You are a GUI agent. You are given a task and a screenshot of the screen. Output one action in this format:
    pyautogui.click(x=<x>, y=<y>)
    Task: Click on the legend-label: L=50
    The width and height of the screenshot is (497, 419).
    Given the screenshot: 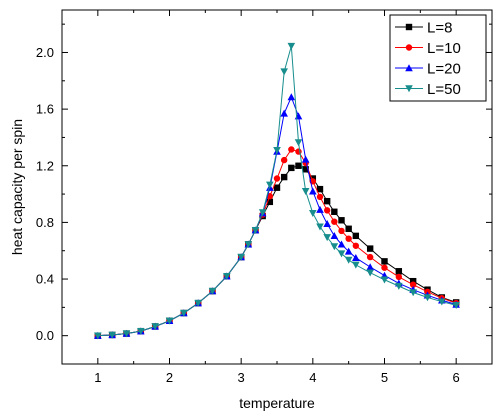 What is the action you would take?
    pyautogui.click(x=444, y=89)
    